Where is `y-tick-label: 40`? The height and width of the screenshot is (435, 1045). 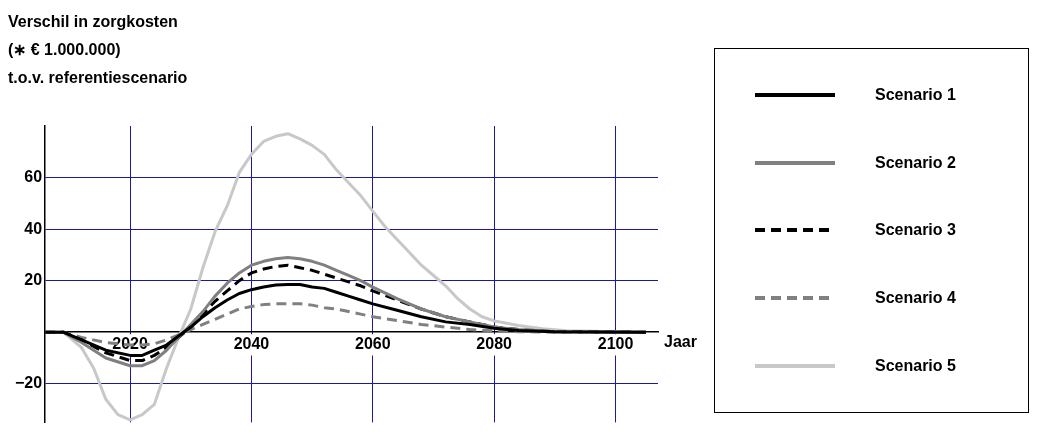
y-tick-label: 40 is located at coordinates (33, 228).